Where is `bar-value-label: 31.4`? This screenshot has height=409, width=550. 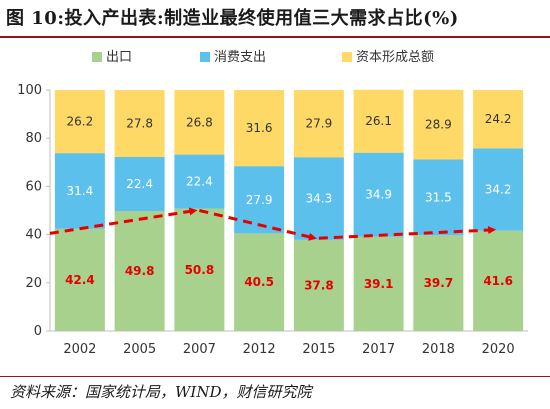
bar-value-label: 31.4 is located at coordinates (80, 191).